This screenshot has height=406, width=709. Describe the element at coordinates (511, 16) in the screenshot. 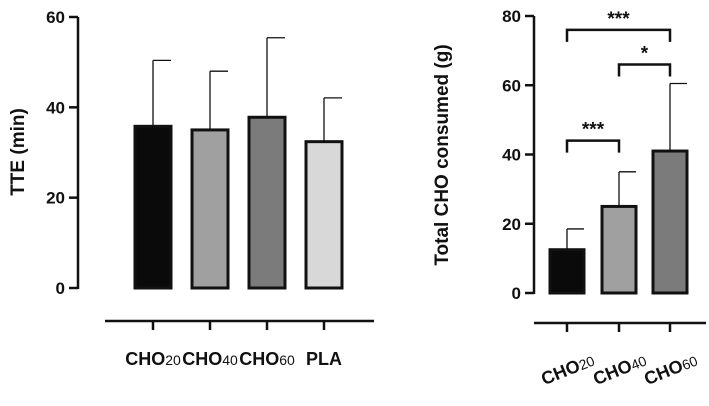

I see `y-tick-label: 80` at that location.